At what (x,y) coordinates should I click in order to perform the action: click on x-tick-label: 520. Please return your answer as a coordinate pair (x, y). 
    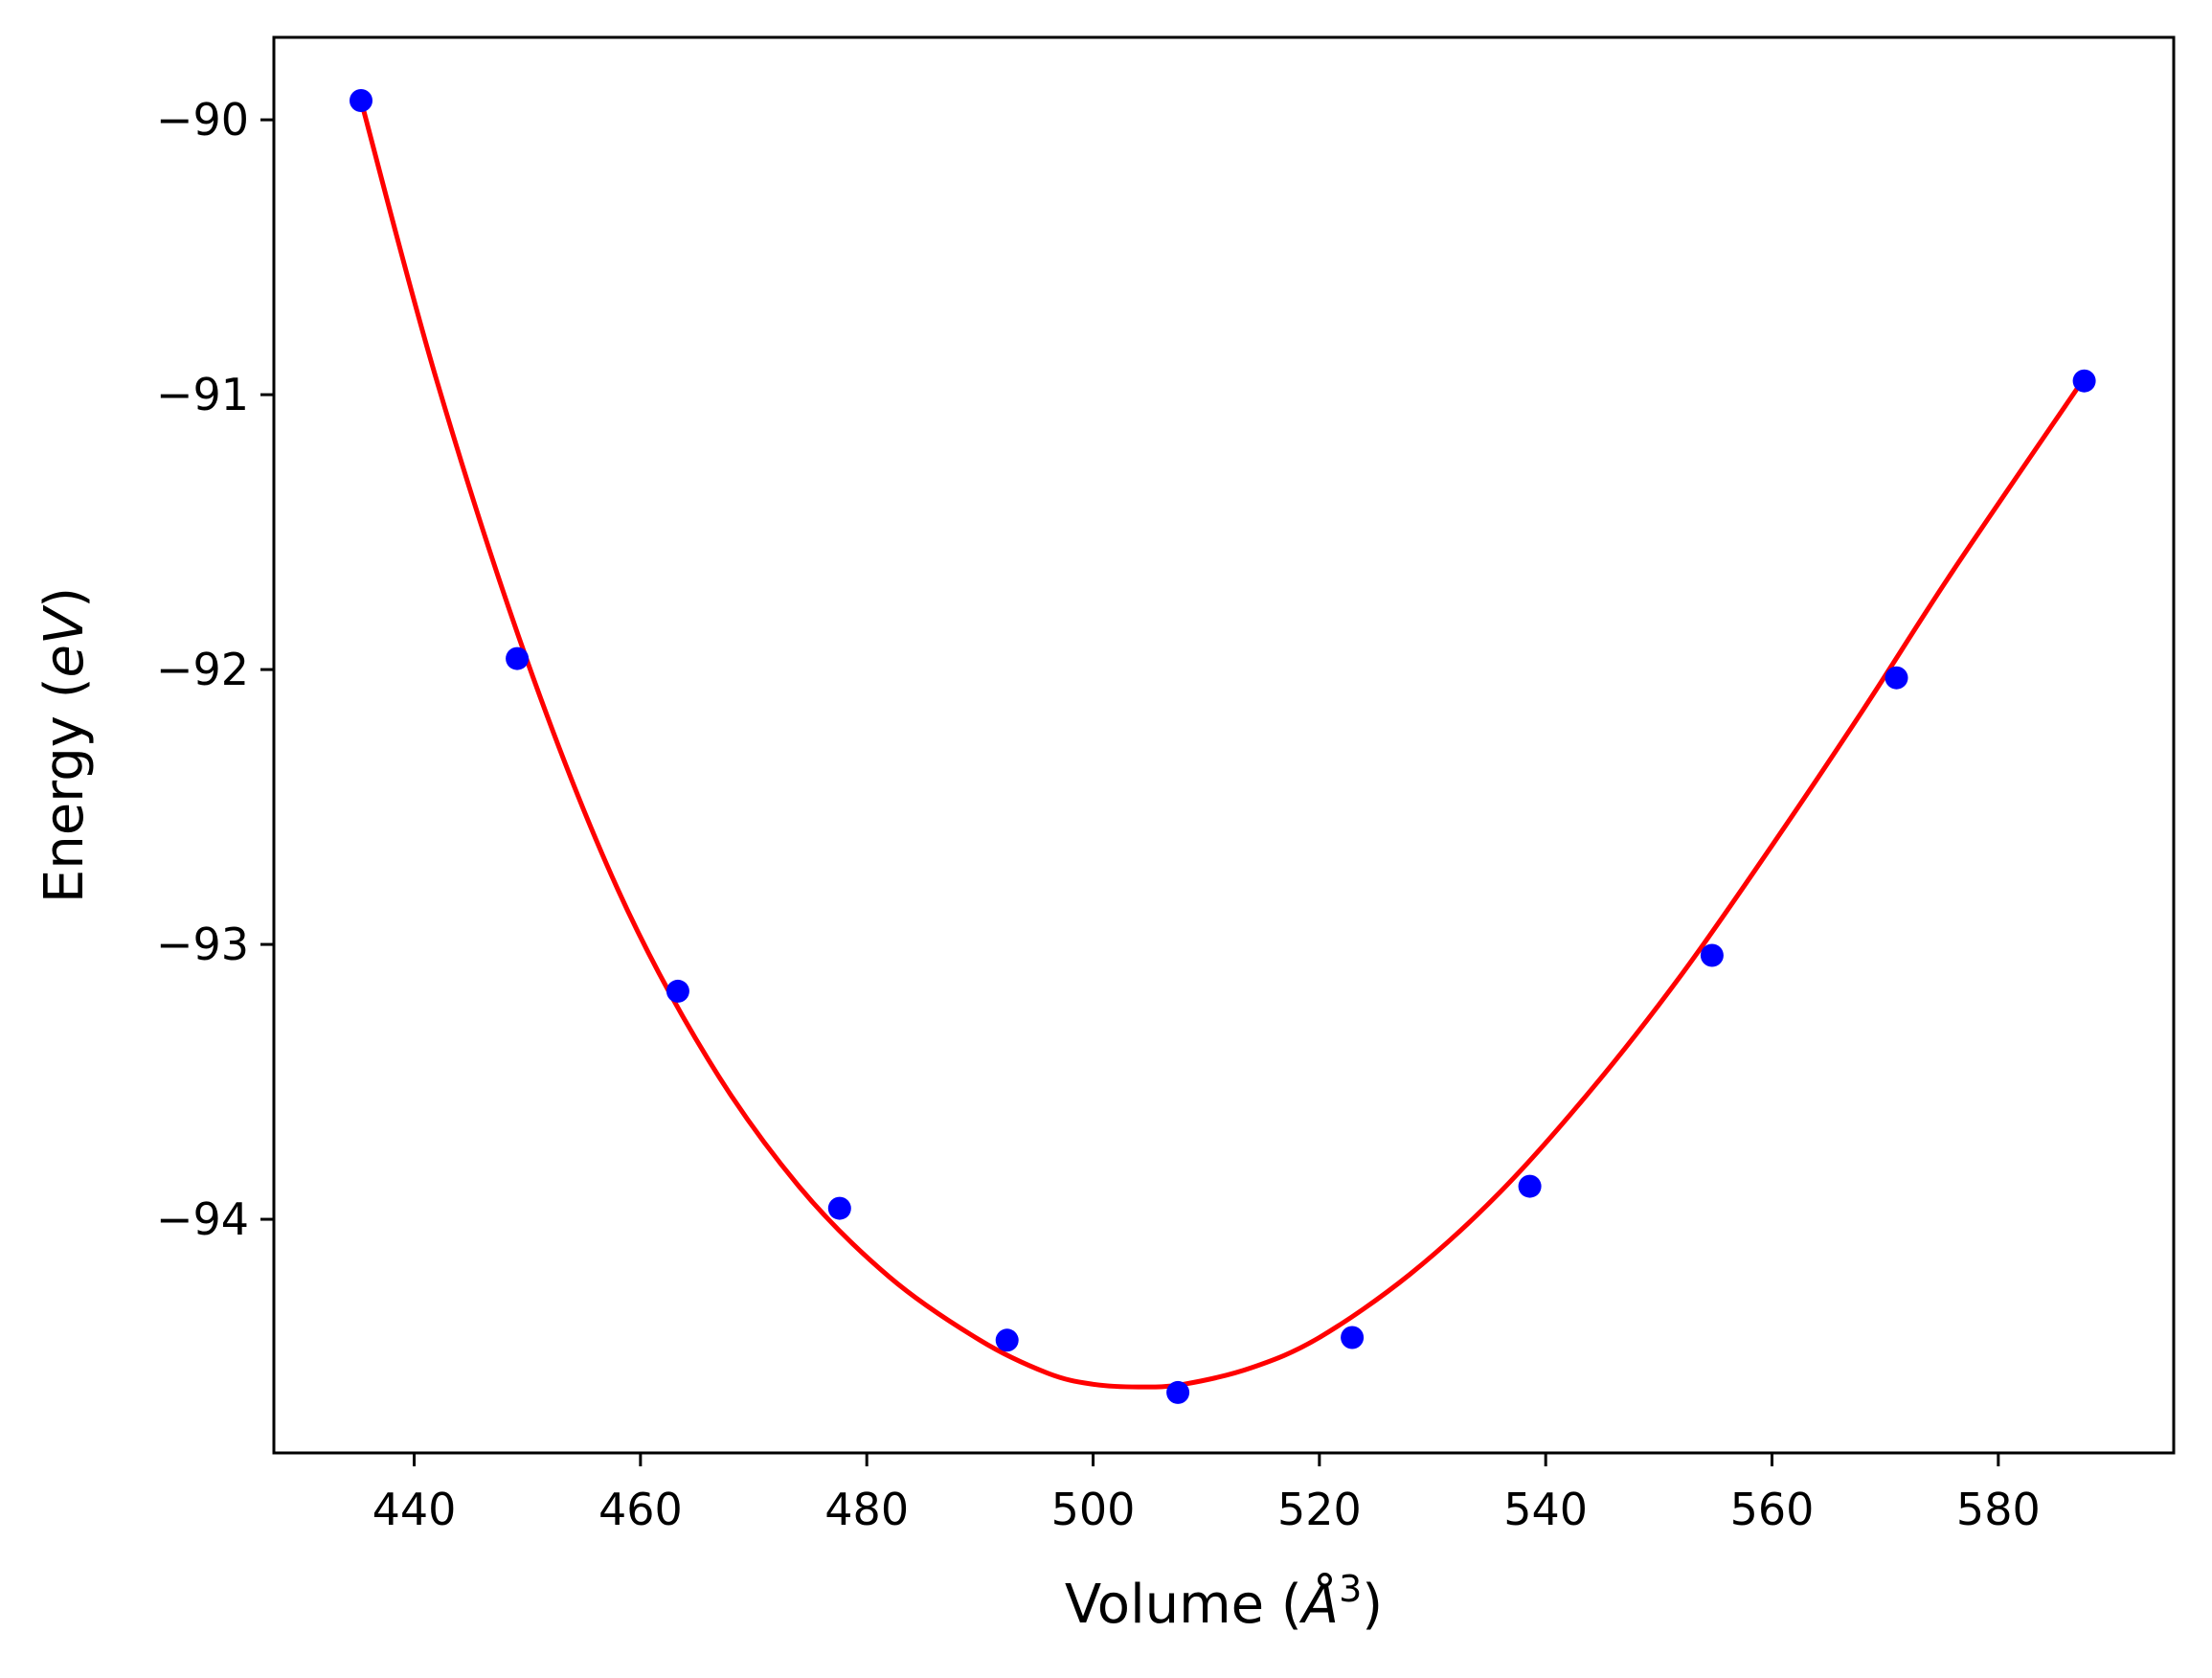
    Looking at the image, I should click on (1319, 1509).